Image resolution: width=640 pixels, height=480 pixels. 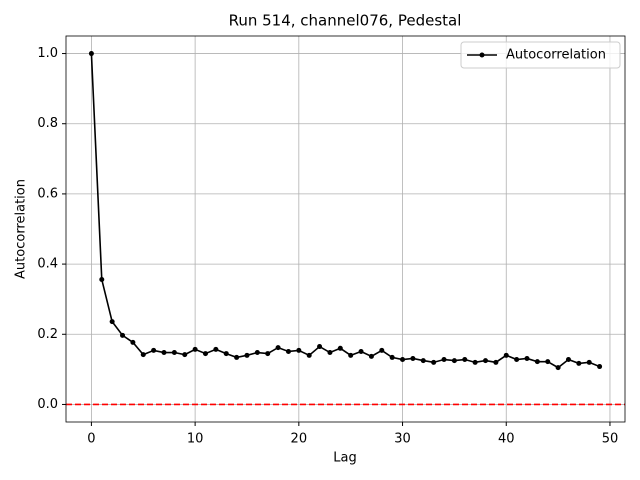 What do you see at coordinates (344, 458) in the screenshot?
I see `x-axis-label: Lag` at bounding box center [344, 458].